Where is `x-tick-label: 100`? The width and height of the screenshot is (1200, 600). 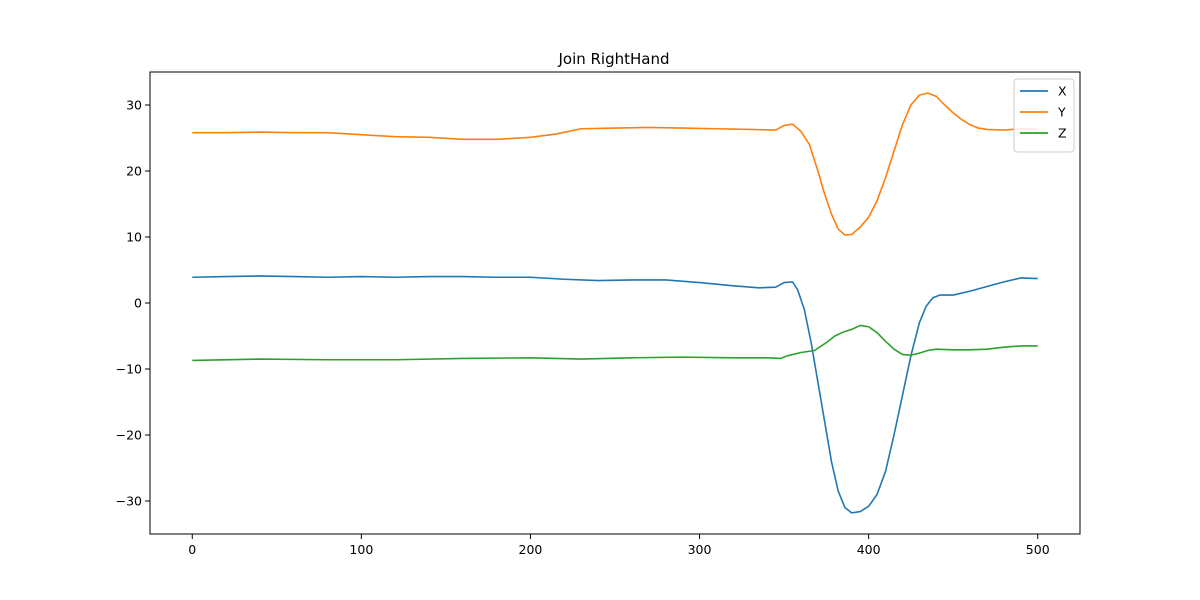 x-tick-label: 100 is located at coordinates (361, 549).